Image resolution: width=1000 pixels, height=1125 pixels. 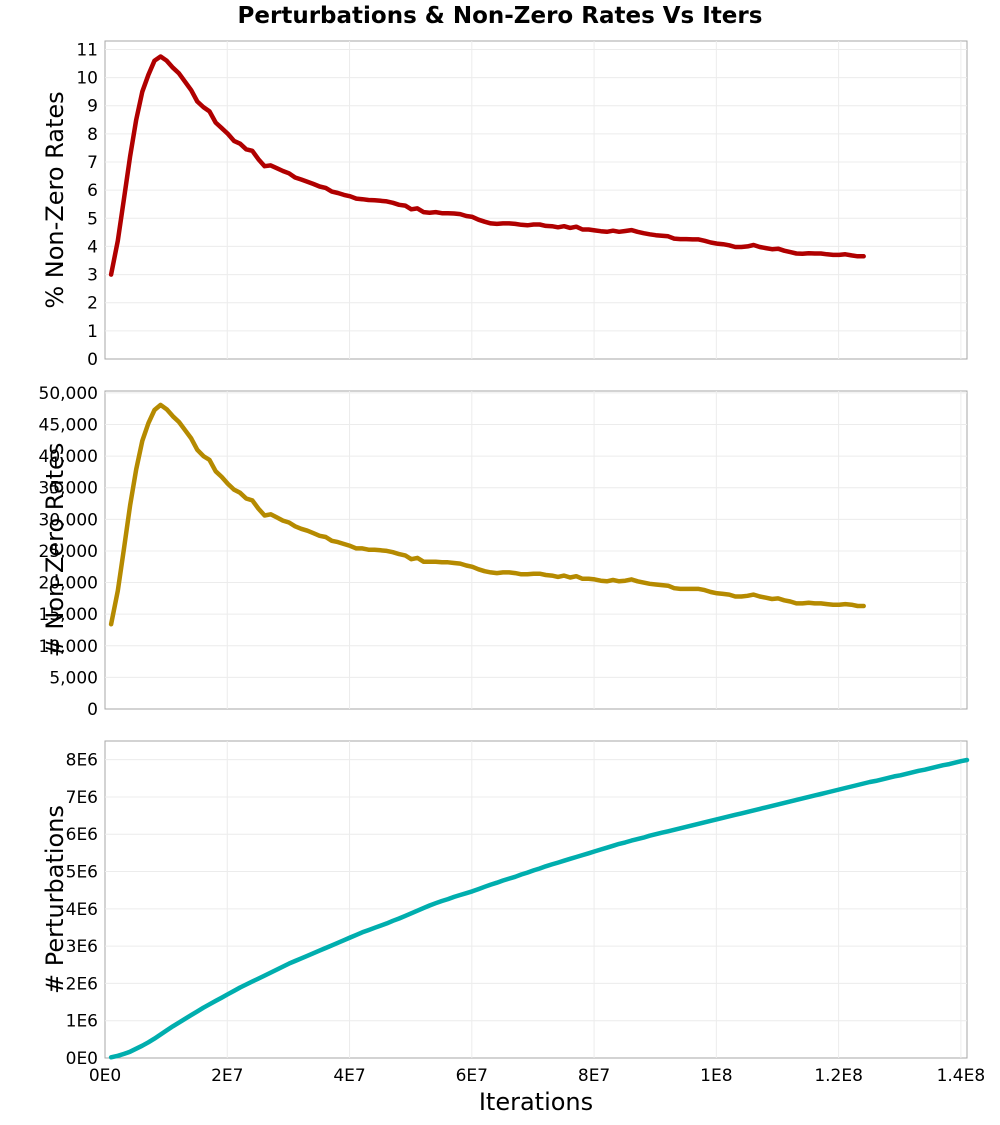 What do you see at coordinates (68, 520) in the screenshot?
I see `y-tick-label: 30,000` at bounding box center [68, 520].